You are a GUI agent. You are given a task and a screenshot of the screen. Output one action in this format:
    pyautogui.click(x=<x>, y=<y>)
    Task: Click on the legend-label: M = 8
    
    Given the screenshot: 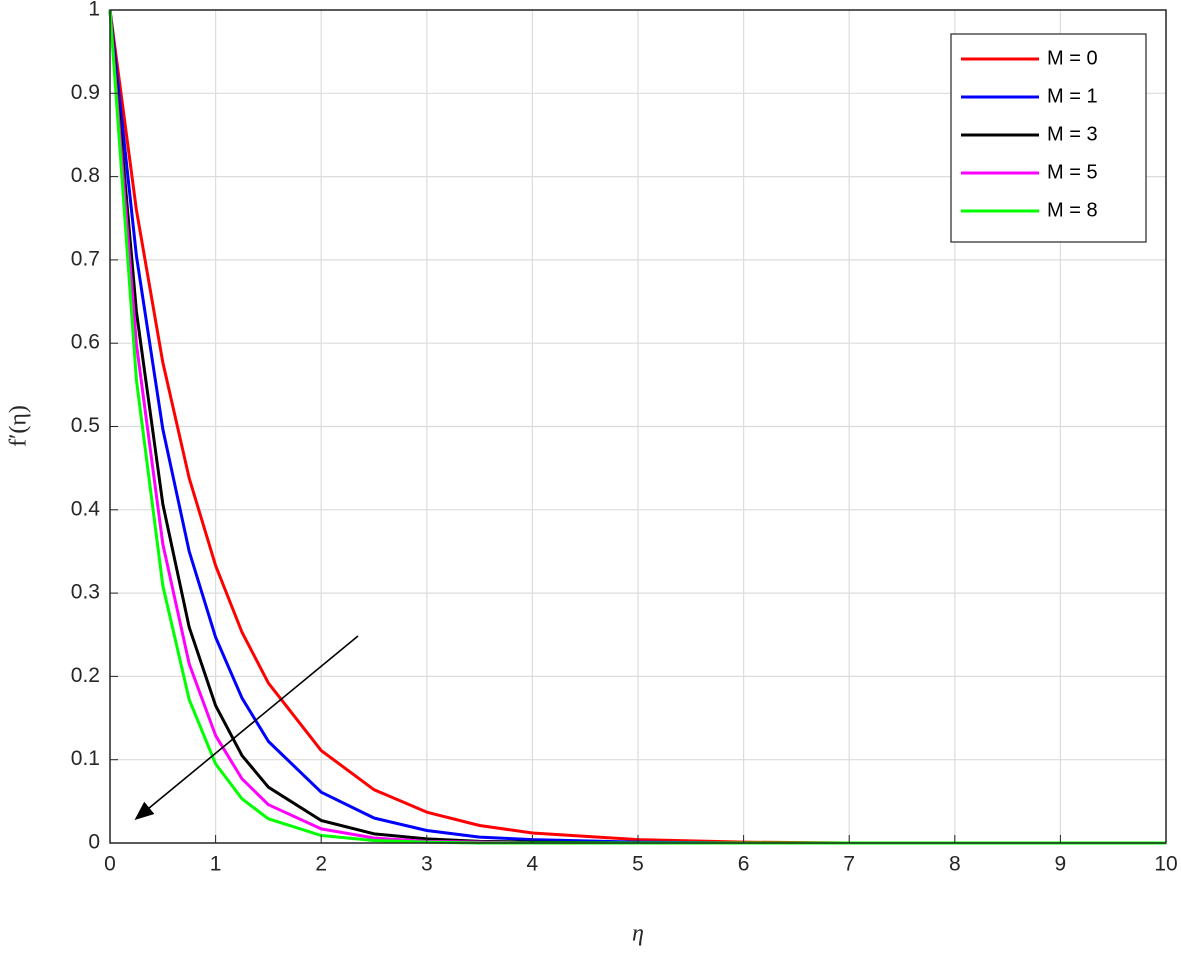 What is the action you would take?
    pyautogui.click(x=1072, y=210)
    